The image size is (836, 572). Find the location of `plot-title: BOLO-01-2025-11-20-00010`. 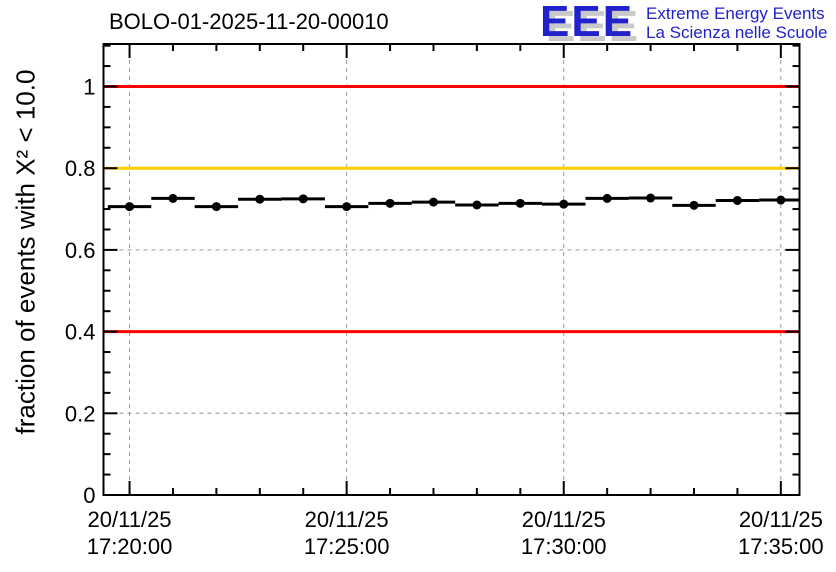

plot-title: BOLO-01-2025-11-20-00010 is located at coordinates (249, 21).